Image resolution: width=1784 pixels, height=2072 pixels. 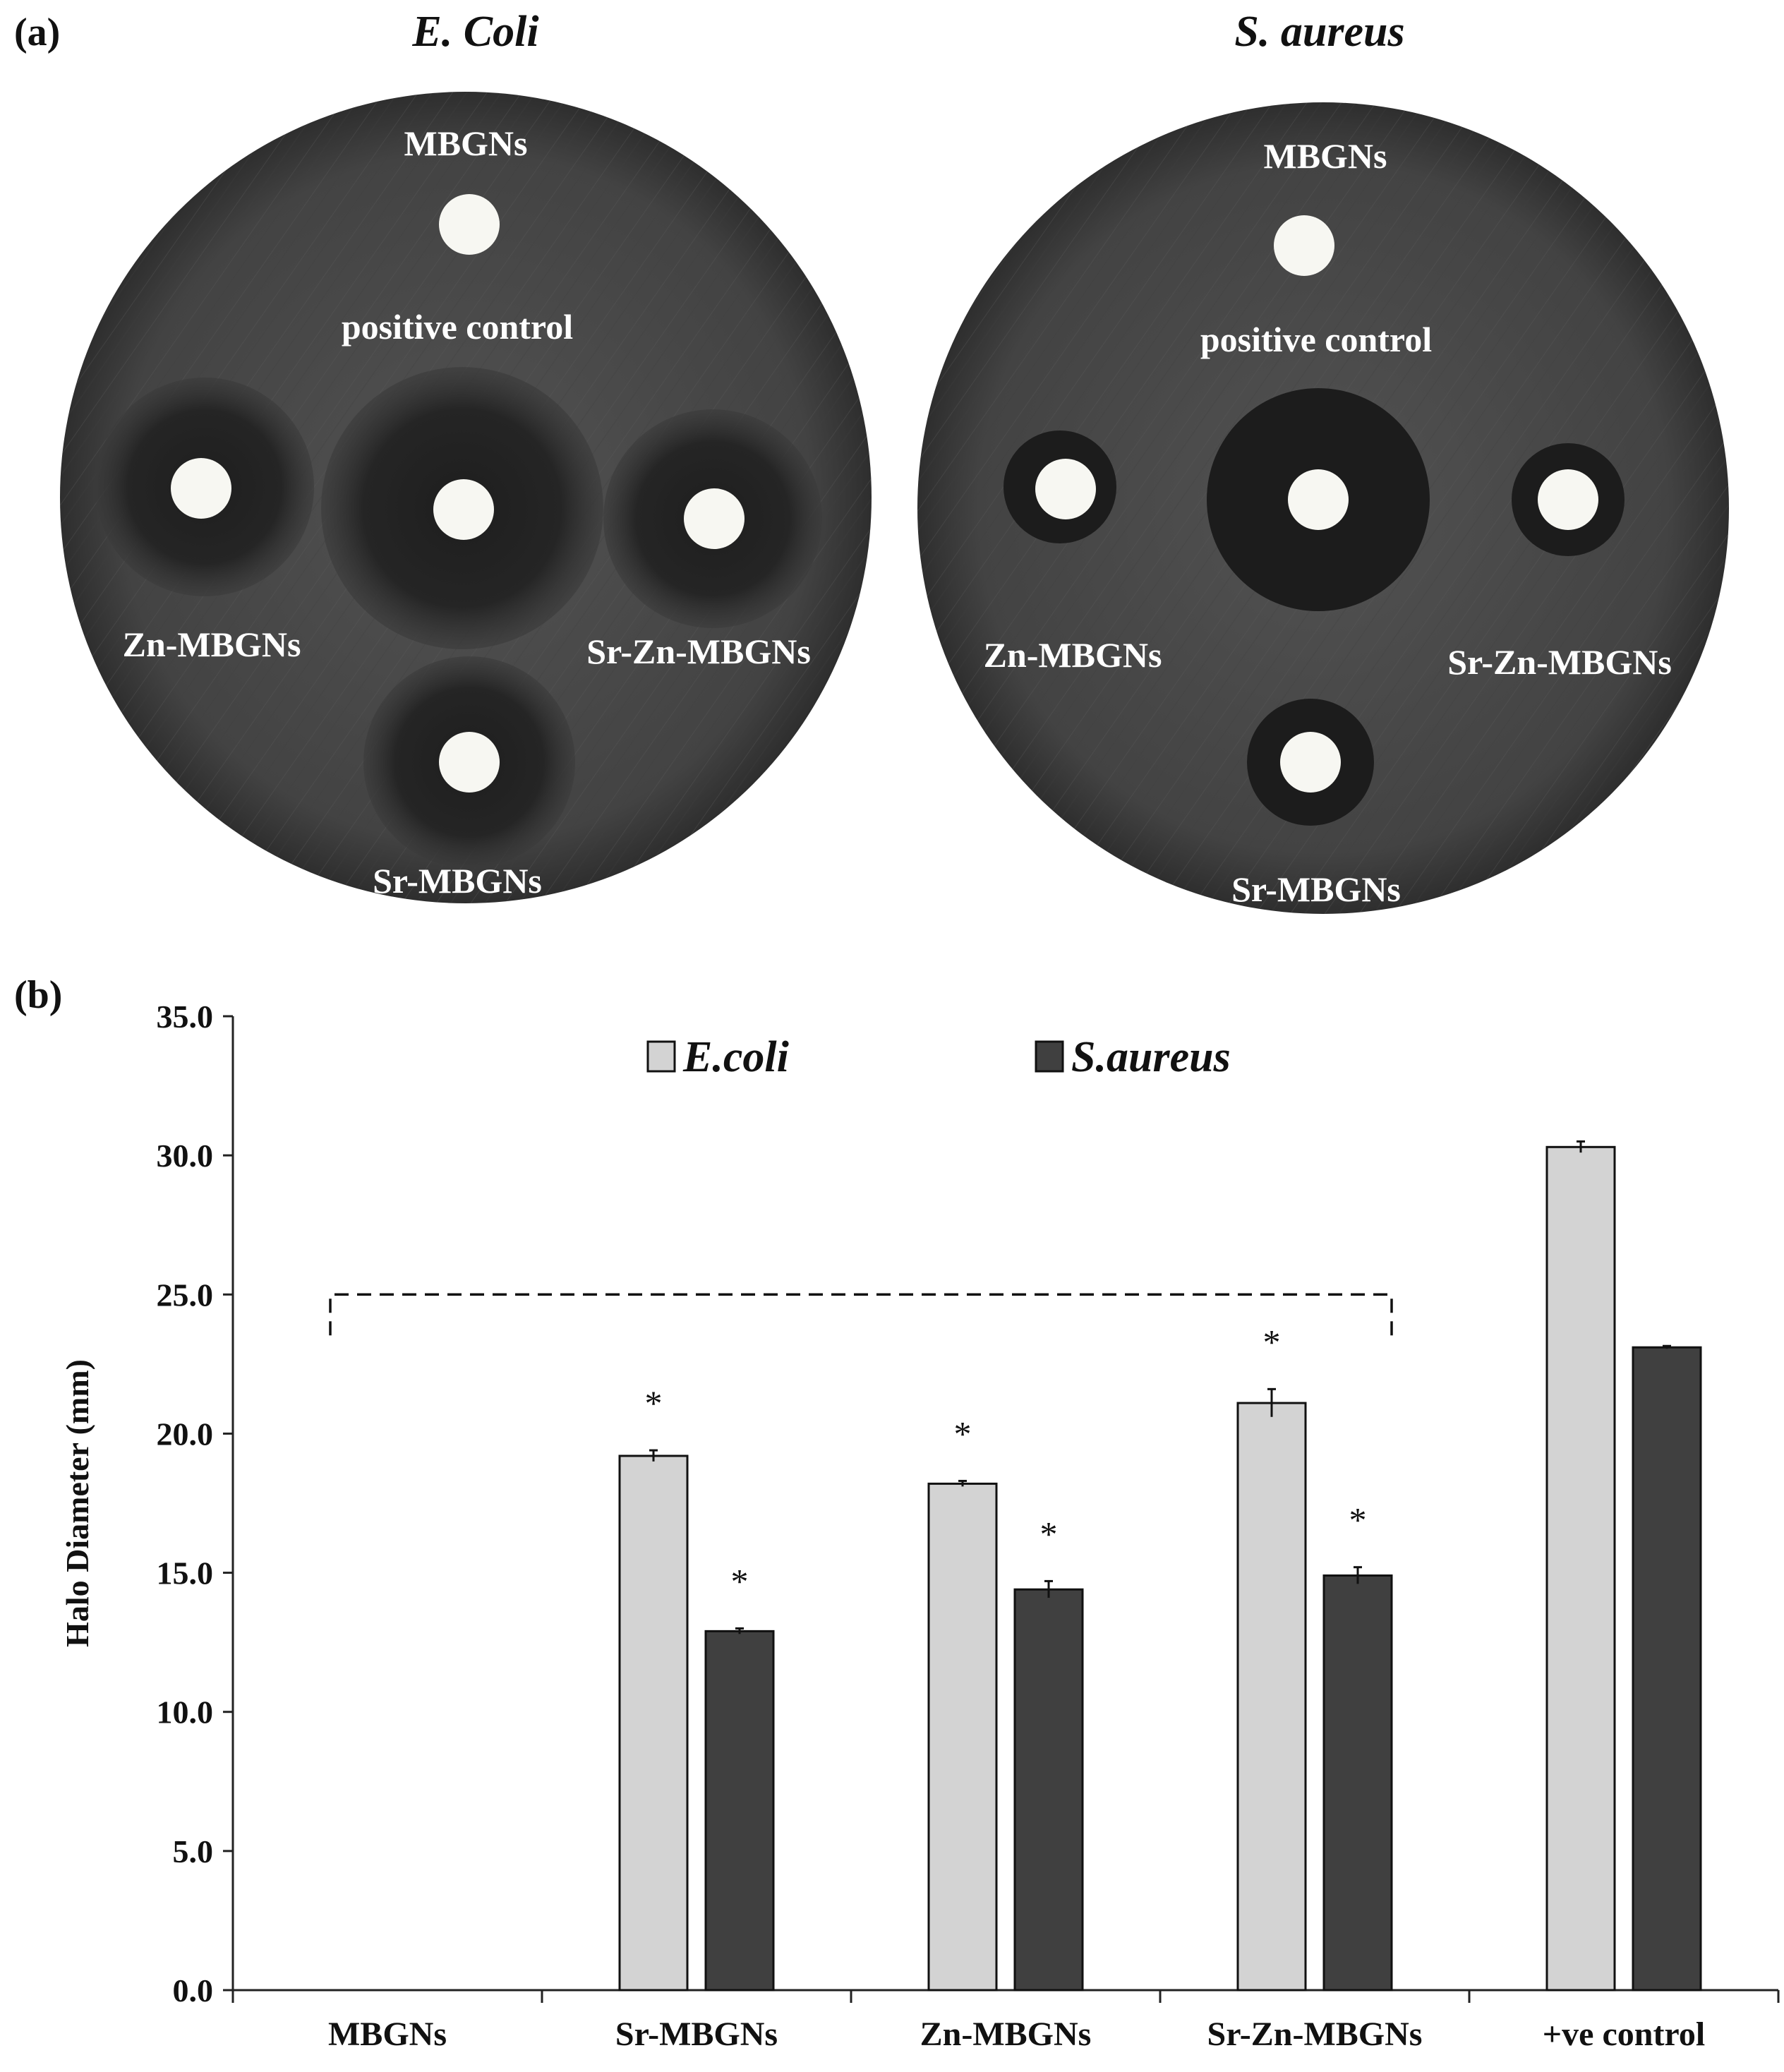 What do you see at coordinates (1311, 762) in the screenshot?
I see `disk-saureus-sr` at bounding box center [1311, 762].